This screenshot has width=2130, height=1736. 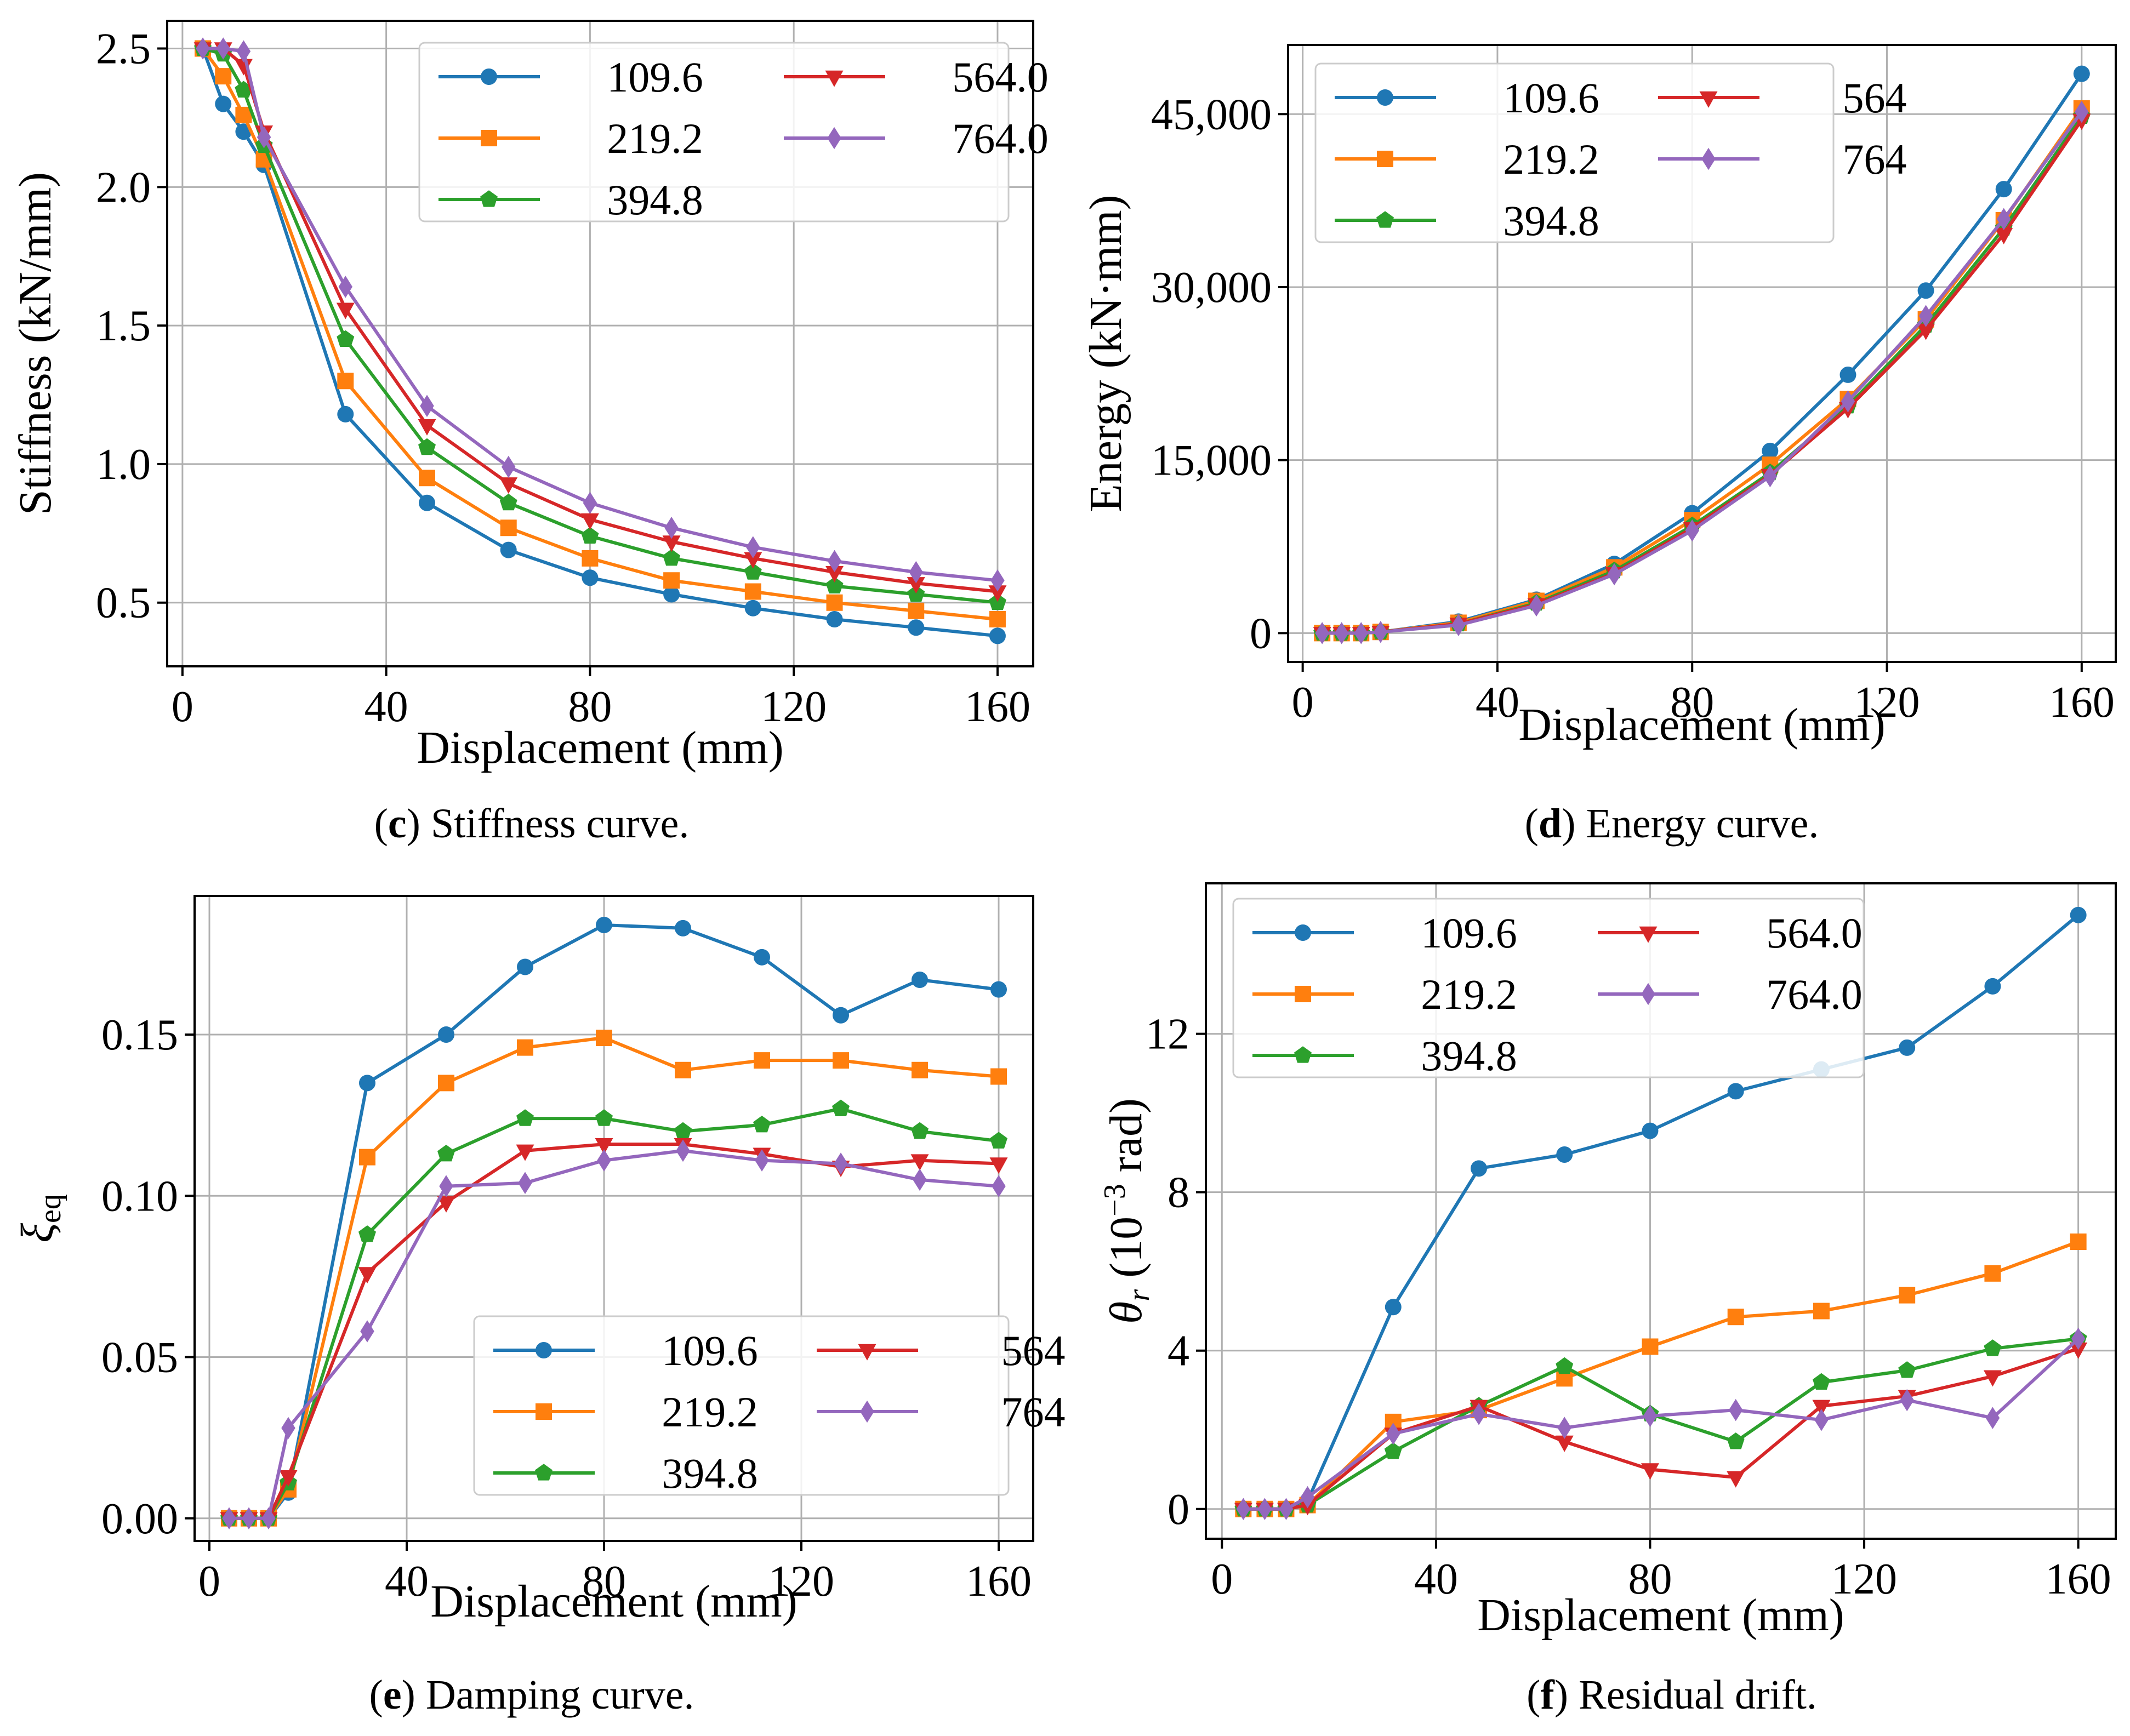 What do you see at coordinates (1001, 138) in the screenshot?
I see `legend-label: 764.0` at bounding box center [1001, 138].